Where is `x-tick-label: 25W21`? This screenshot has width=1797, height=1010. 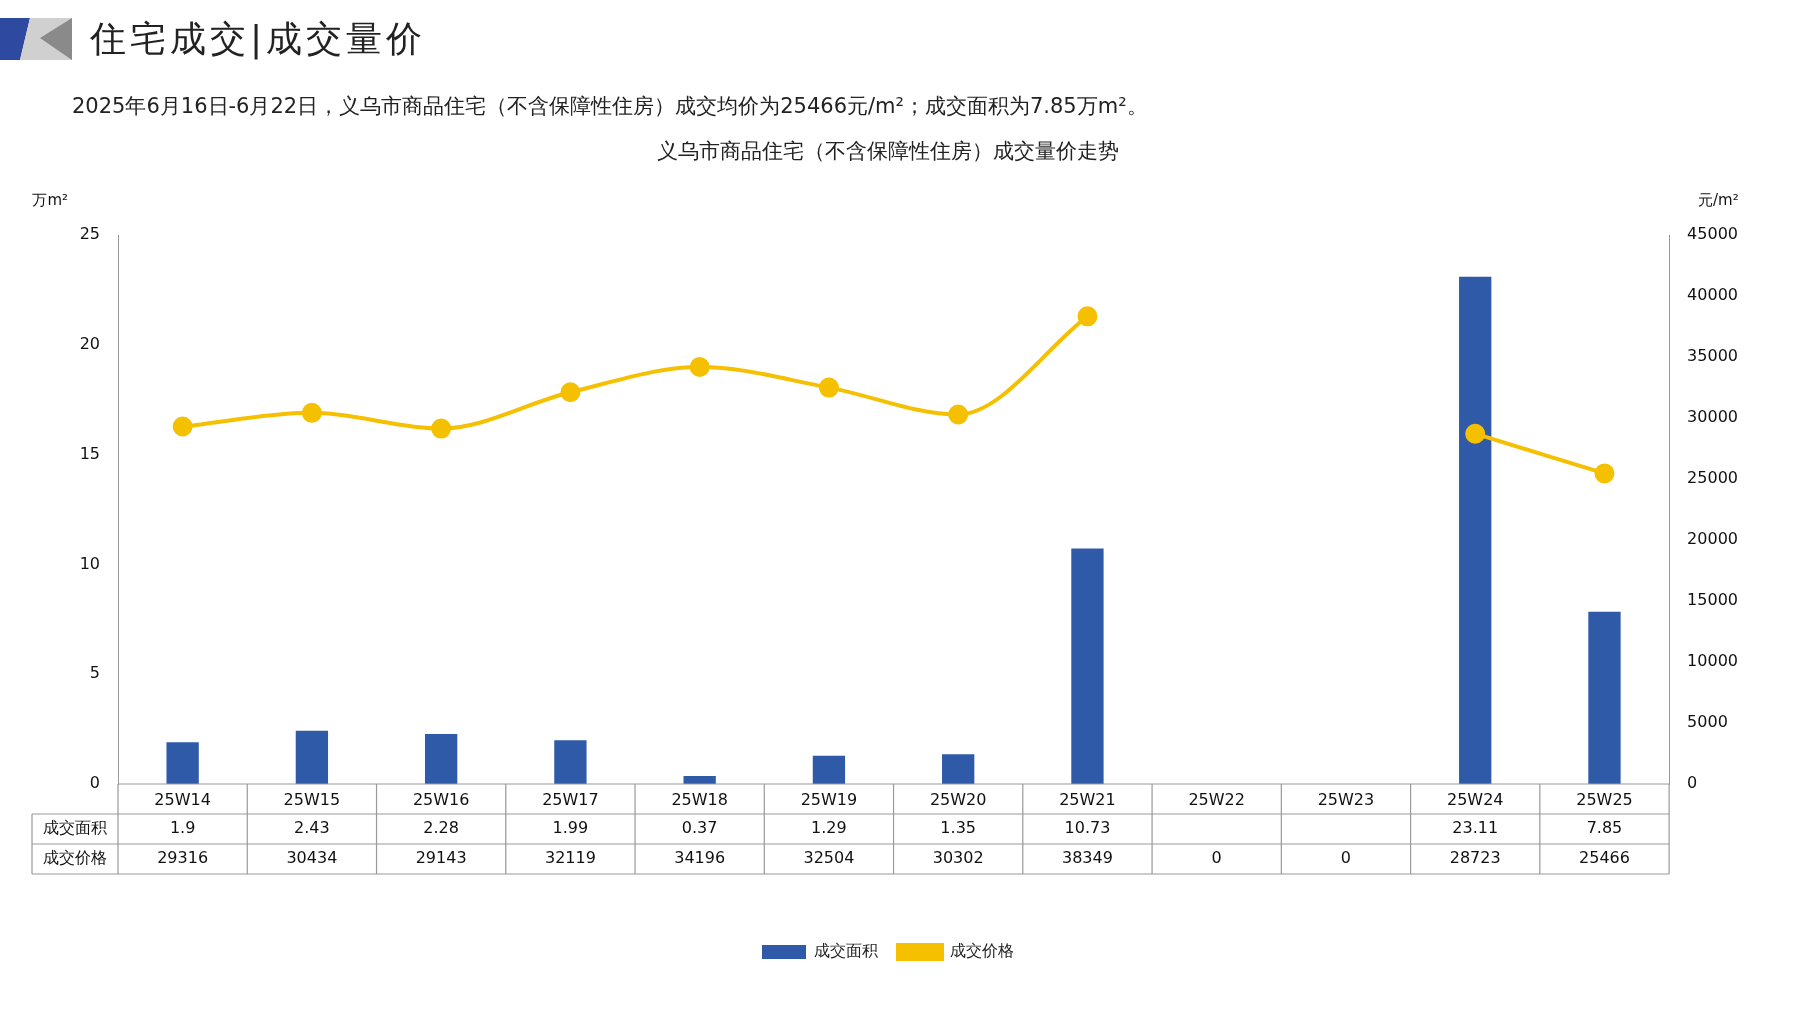
x-tick-label: 25W21 is located at coordinates (1087, 799).